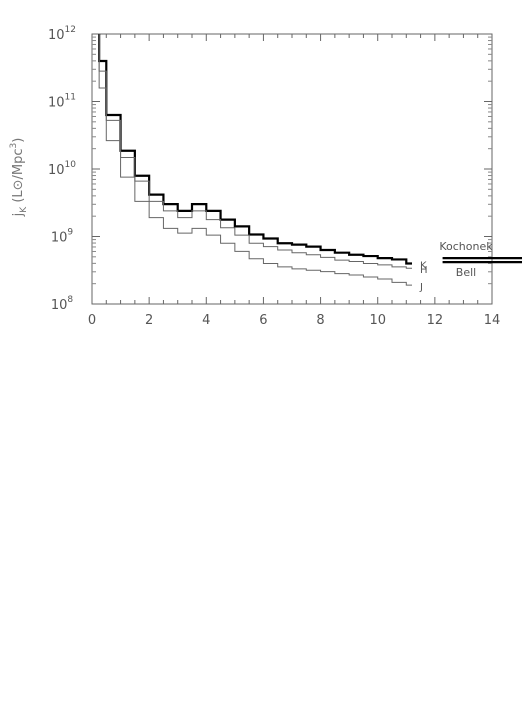 The height and width of the screenshot is (718, 524). Describe the element at coordinates (92, 320) in the screenshot. I see `x-tick-label: 0` at that location.